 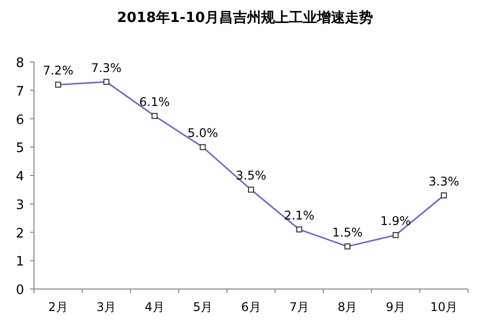 I want to click on data-label: 2.1%, so click(x=299, y=215).